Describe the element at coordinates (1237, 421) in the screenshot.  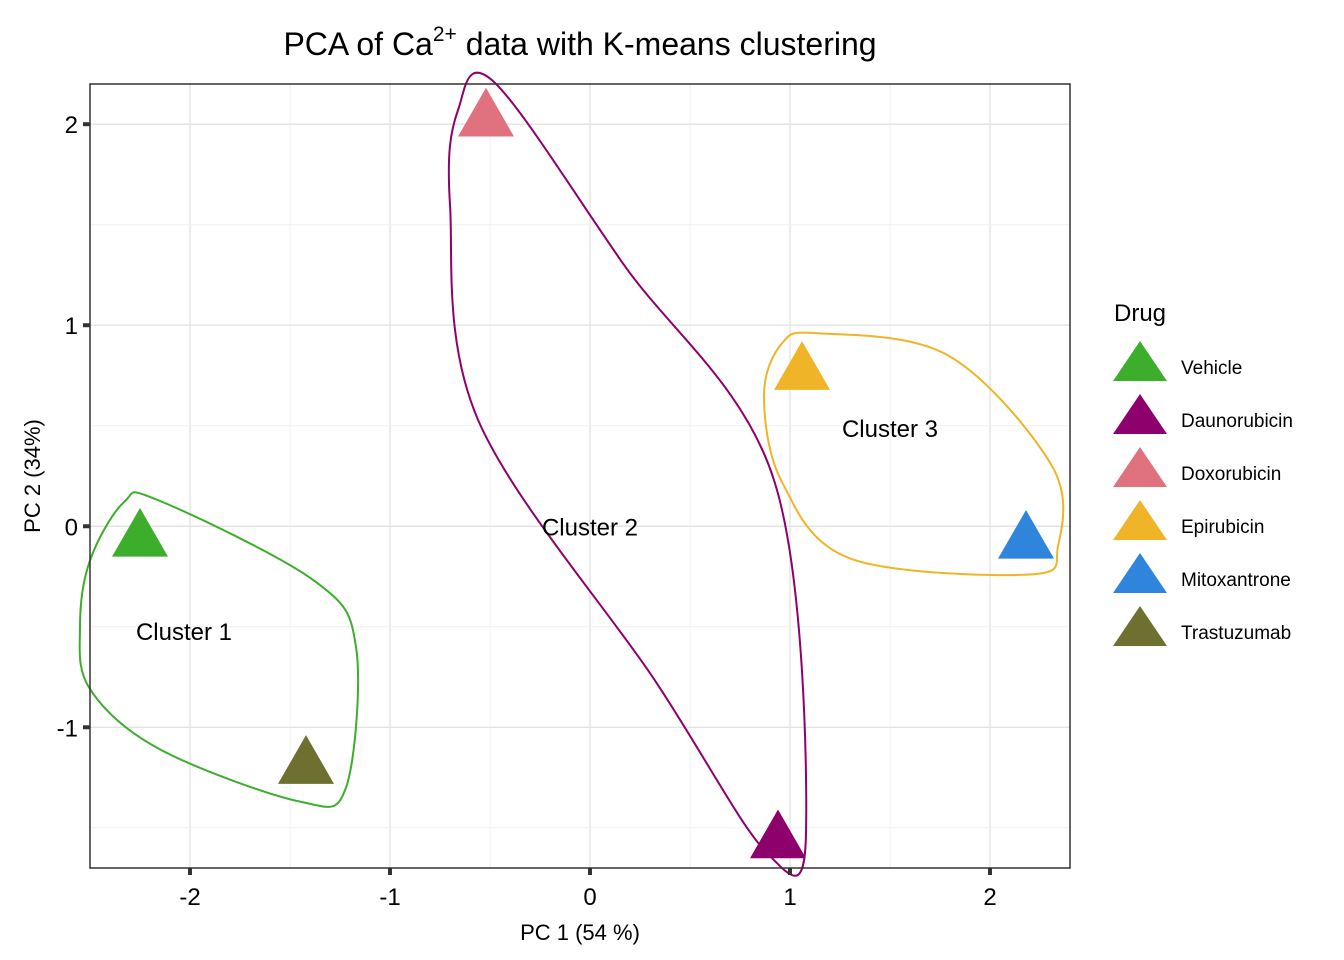
I see `legend-label-daunorubicin: Daunorubicin` at that location.